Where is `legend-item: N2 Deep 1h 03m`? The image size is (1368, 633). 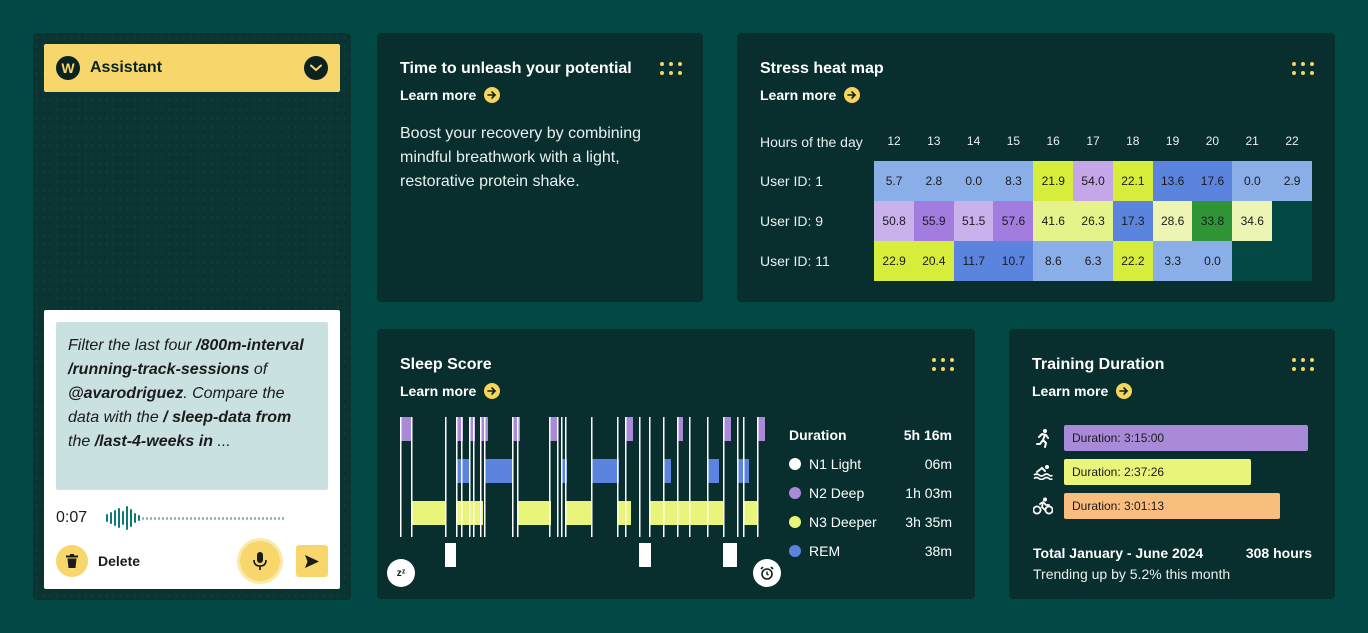 legend-item: N2 Deep 1h 03m is located at coordinates (870, 492).